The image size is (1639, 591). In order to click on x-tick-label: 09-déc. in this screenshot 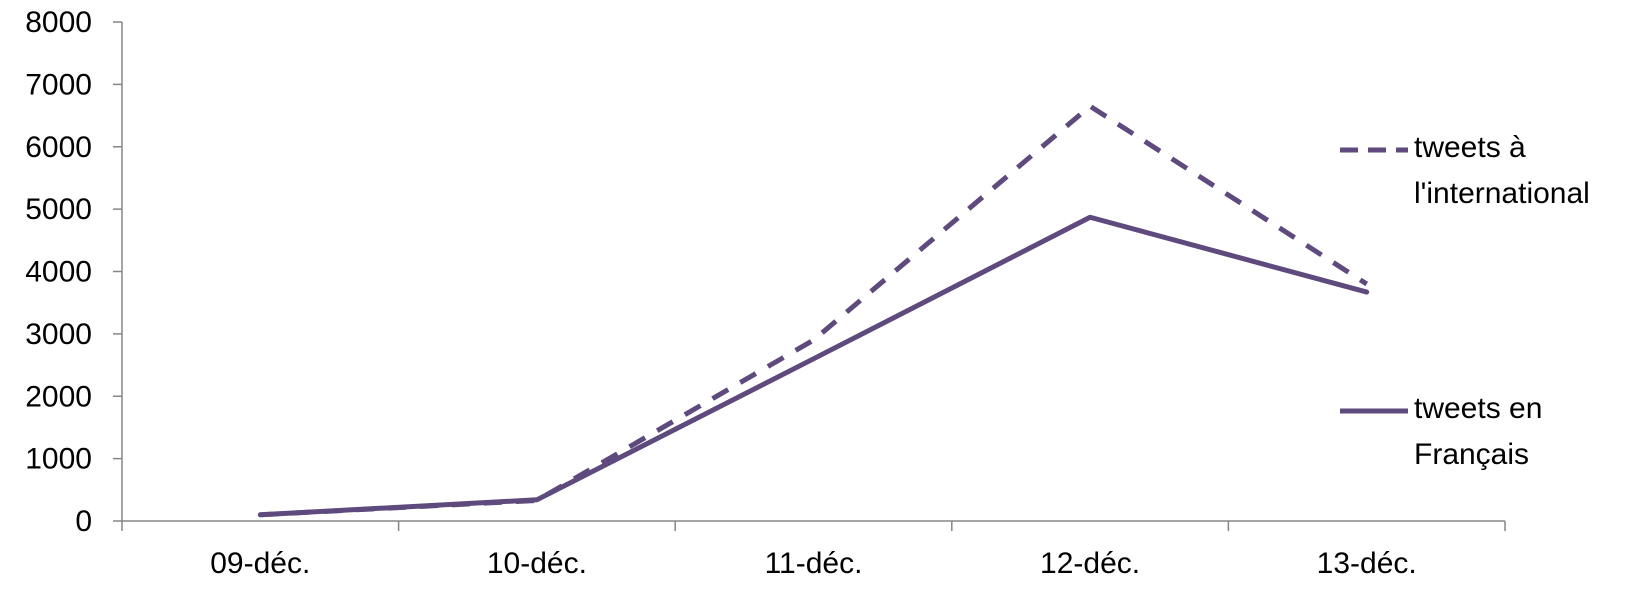, I will do `click(260, 563)`.